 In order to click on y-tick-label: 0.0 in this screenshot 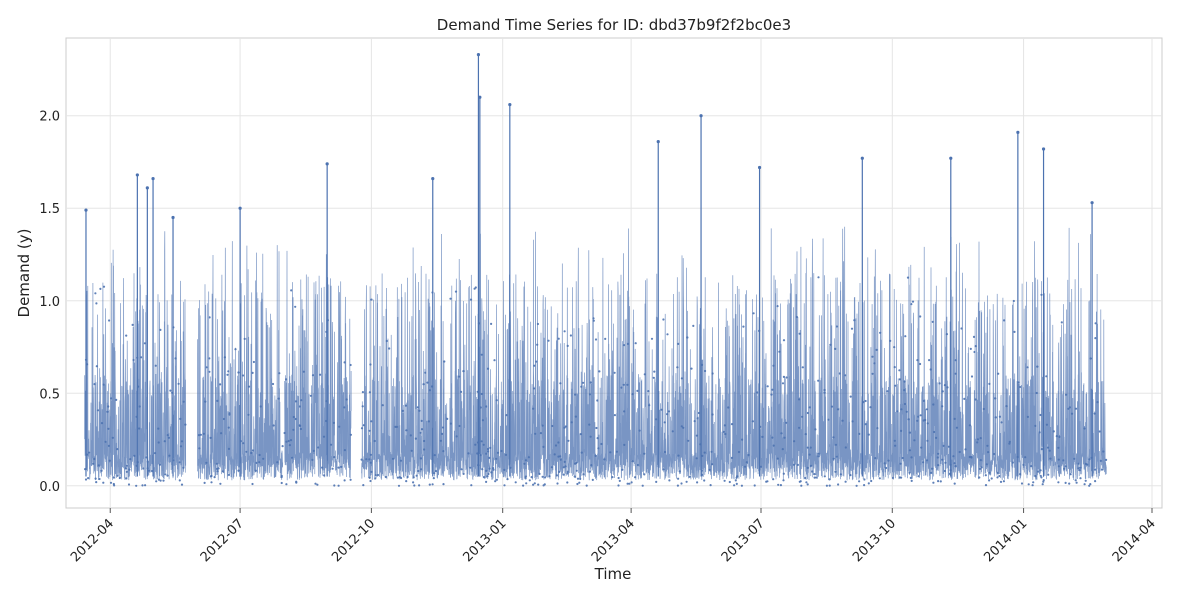, I will do `click(49, 487)`.